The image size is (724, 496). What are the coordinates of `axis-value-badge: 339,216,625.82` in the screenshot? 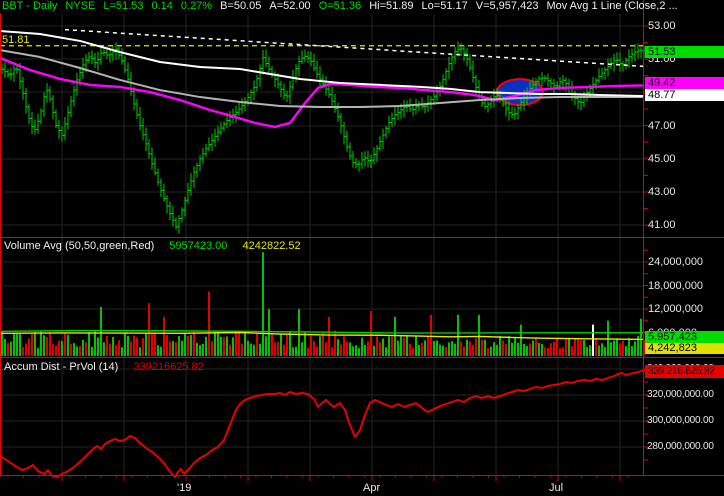 It's located at (684, 371).